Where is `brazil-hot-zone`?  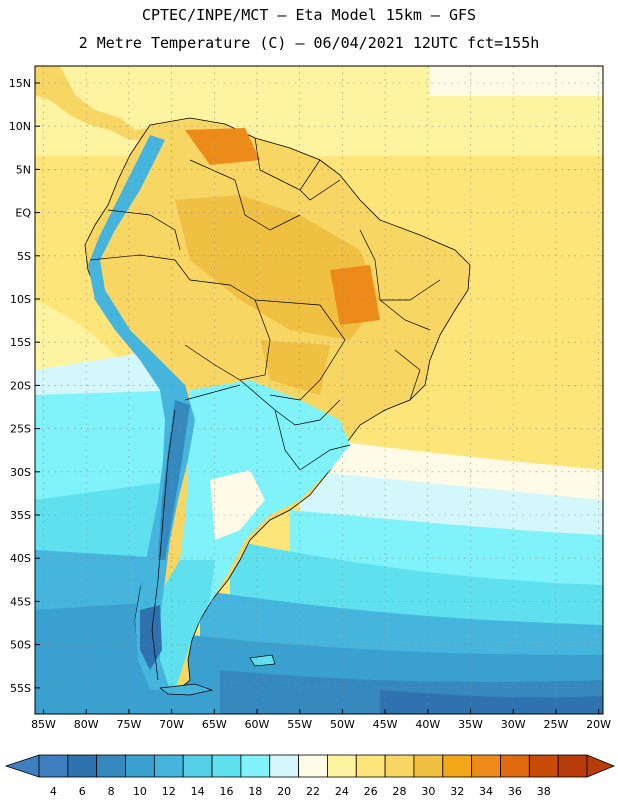
brazil-hot-zone is located at coordinates (355, 295).